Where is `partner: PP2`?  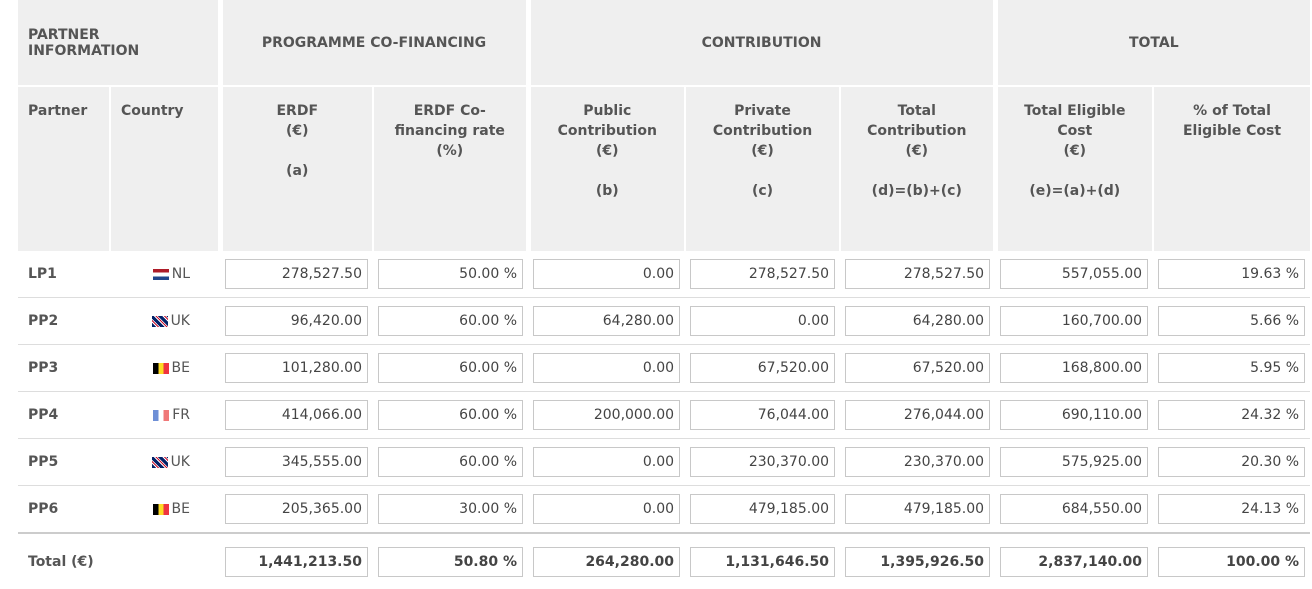 partner: PP2 is located at coordinates (64, 321).